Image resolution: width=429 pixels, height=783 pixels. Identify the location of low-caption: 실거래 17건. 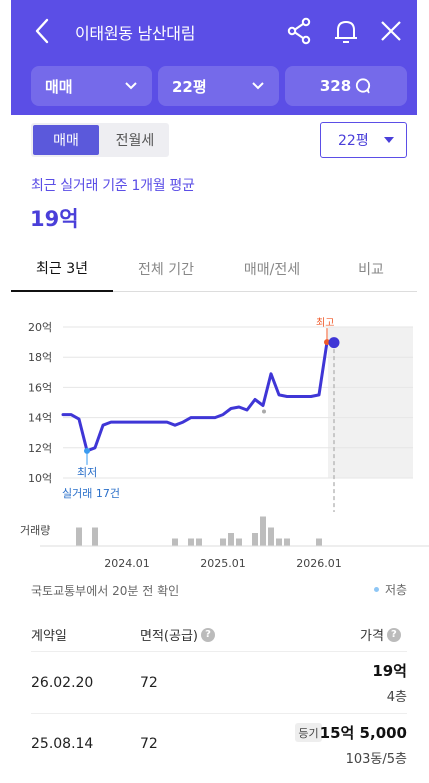
(91, 493).